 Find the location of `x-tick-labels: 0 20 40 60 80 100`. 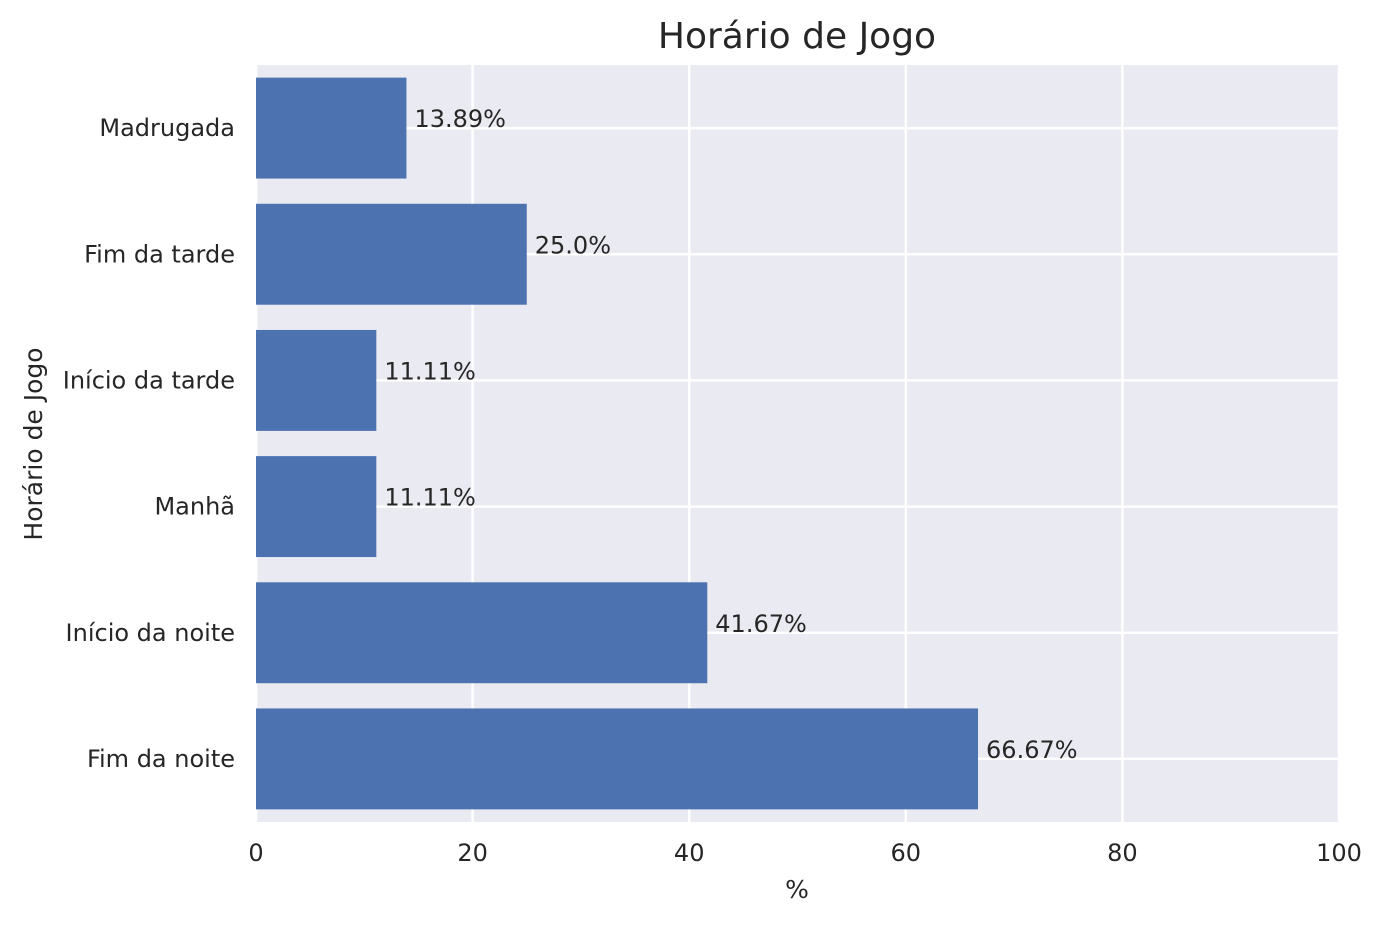

x-tick-labels: 0 20 40 60 80 100 is located at coordinates (805, 853).